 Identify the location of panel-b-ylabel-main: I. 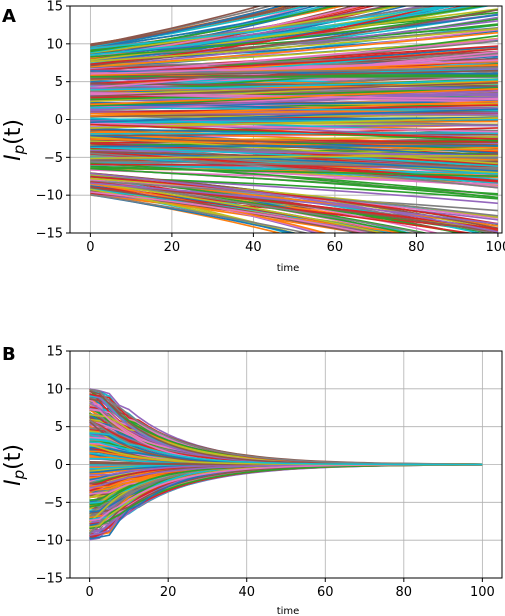
(13, 482).